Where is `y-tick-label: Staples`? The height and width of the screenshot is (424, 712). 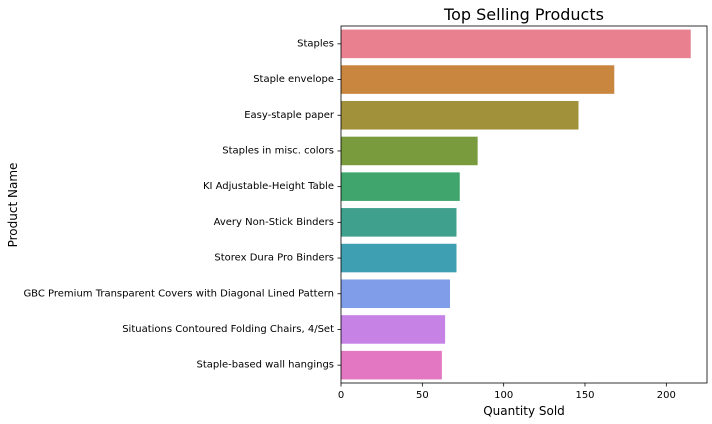 y-tick-label: Staples is located at coordinates (315, 43).